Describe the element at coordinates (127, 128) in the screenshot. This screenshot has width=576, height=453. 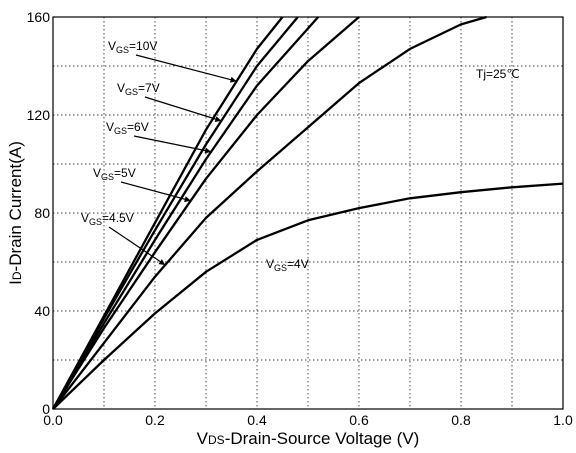
I see `curve-label: VGS=6V` at that location.